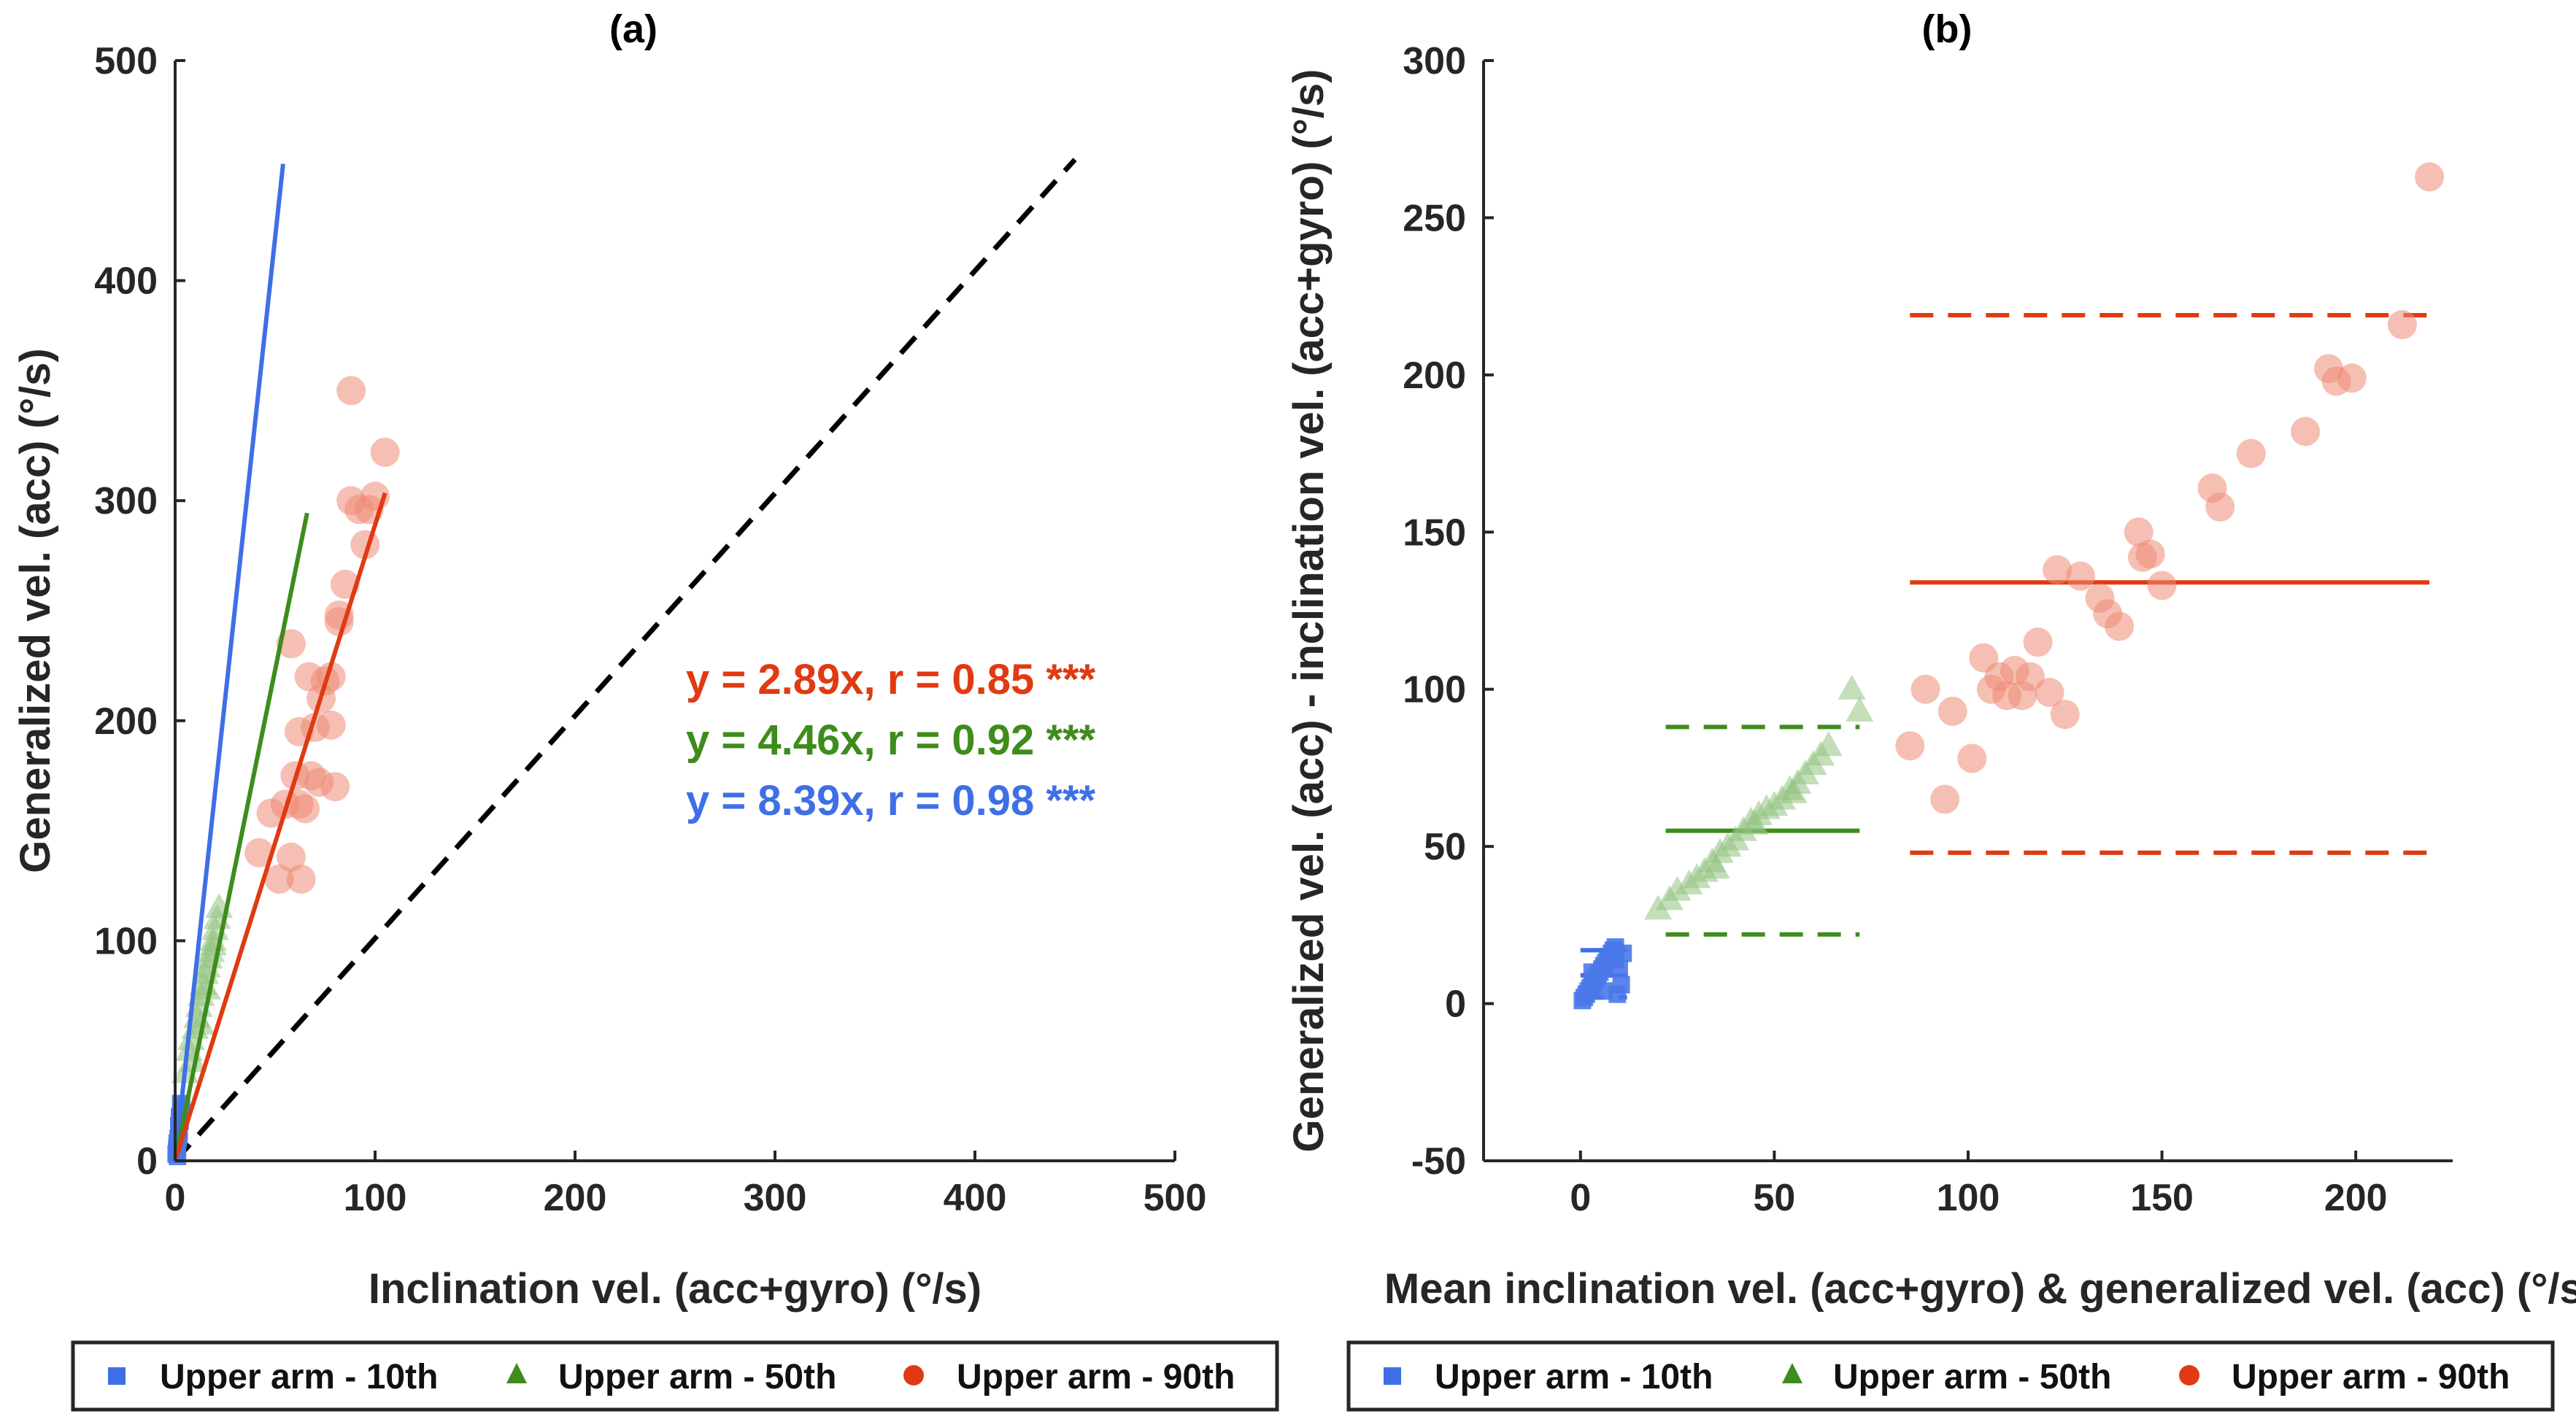 This screenshot has height=1422, width=2576. What do you see at coordinates (126, 941) in the screenshot?
I see `panel-a-ytick-label: 100` at bounding box center [126, 941].